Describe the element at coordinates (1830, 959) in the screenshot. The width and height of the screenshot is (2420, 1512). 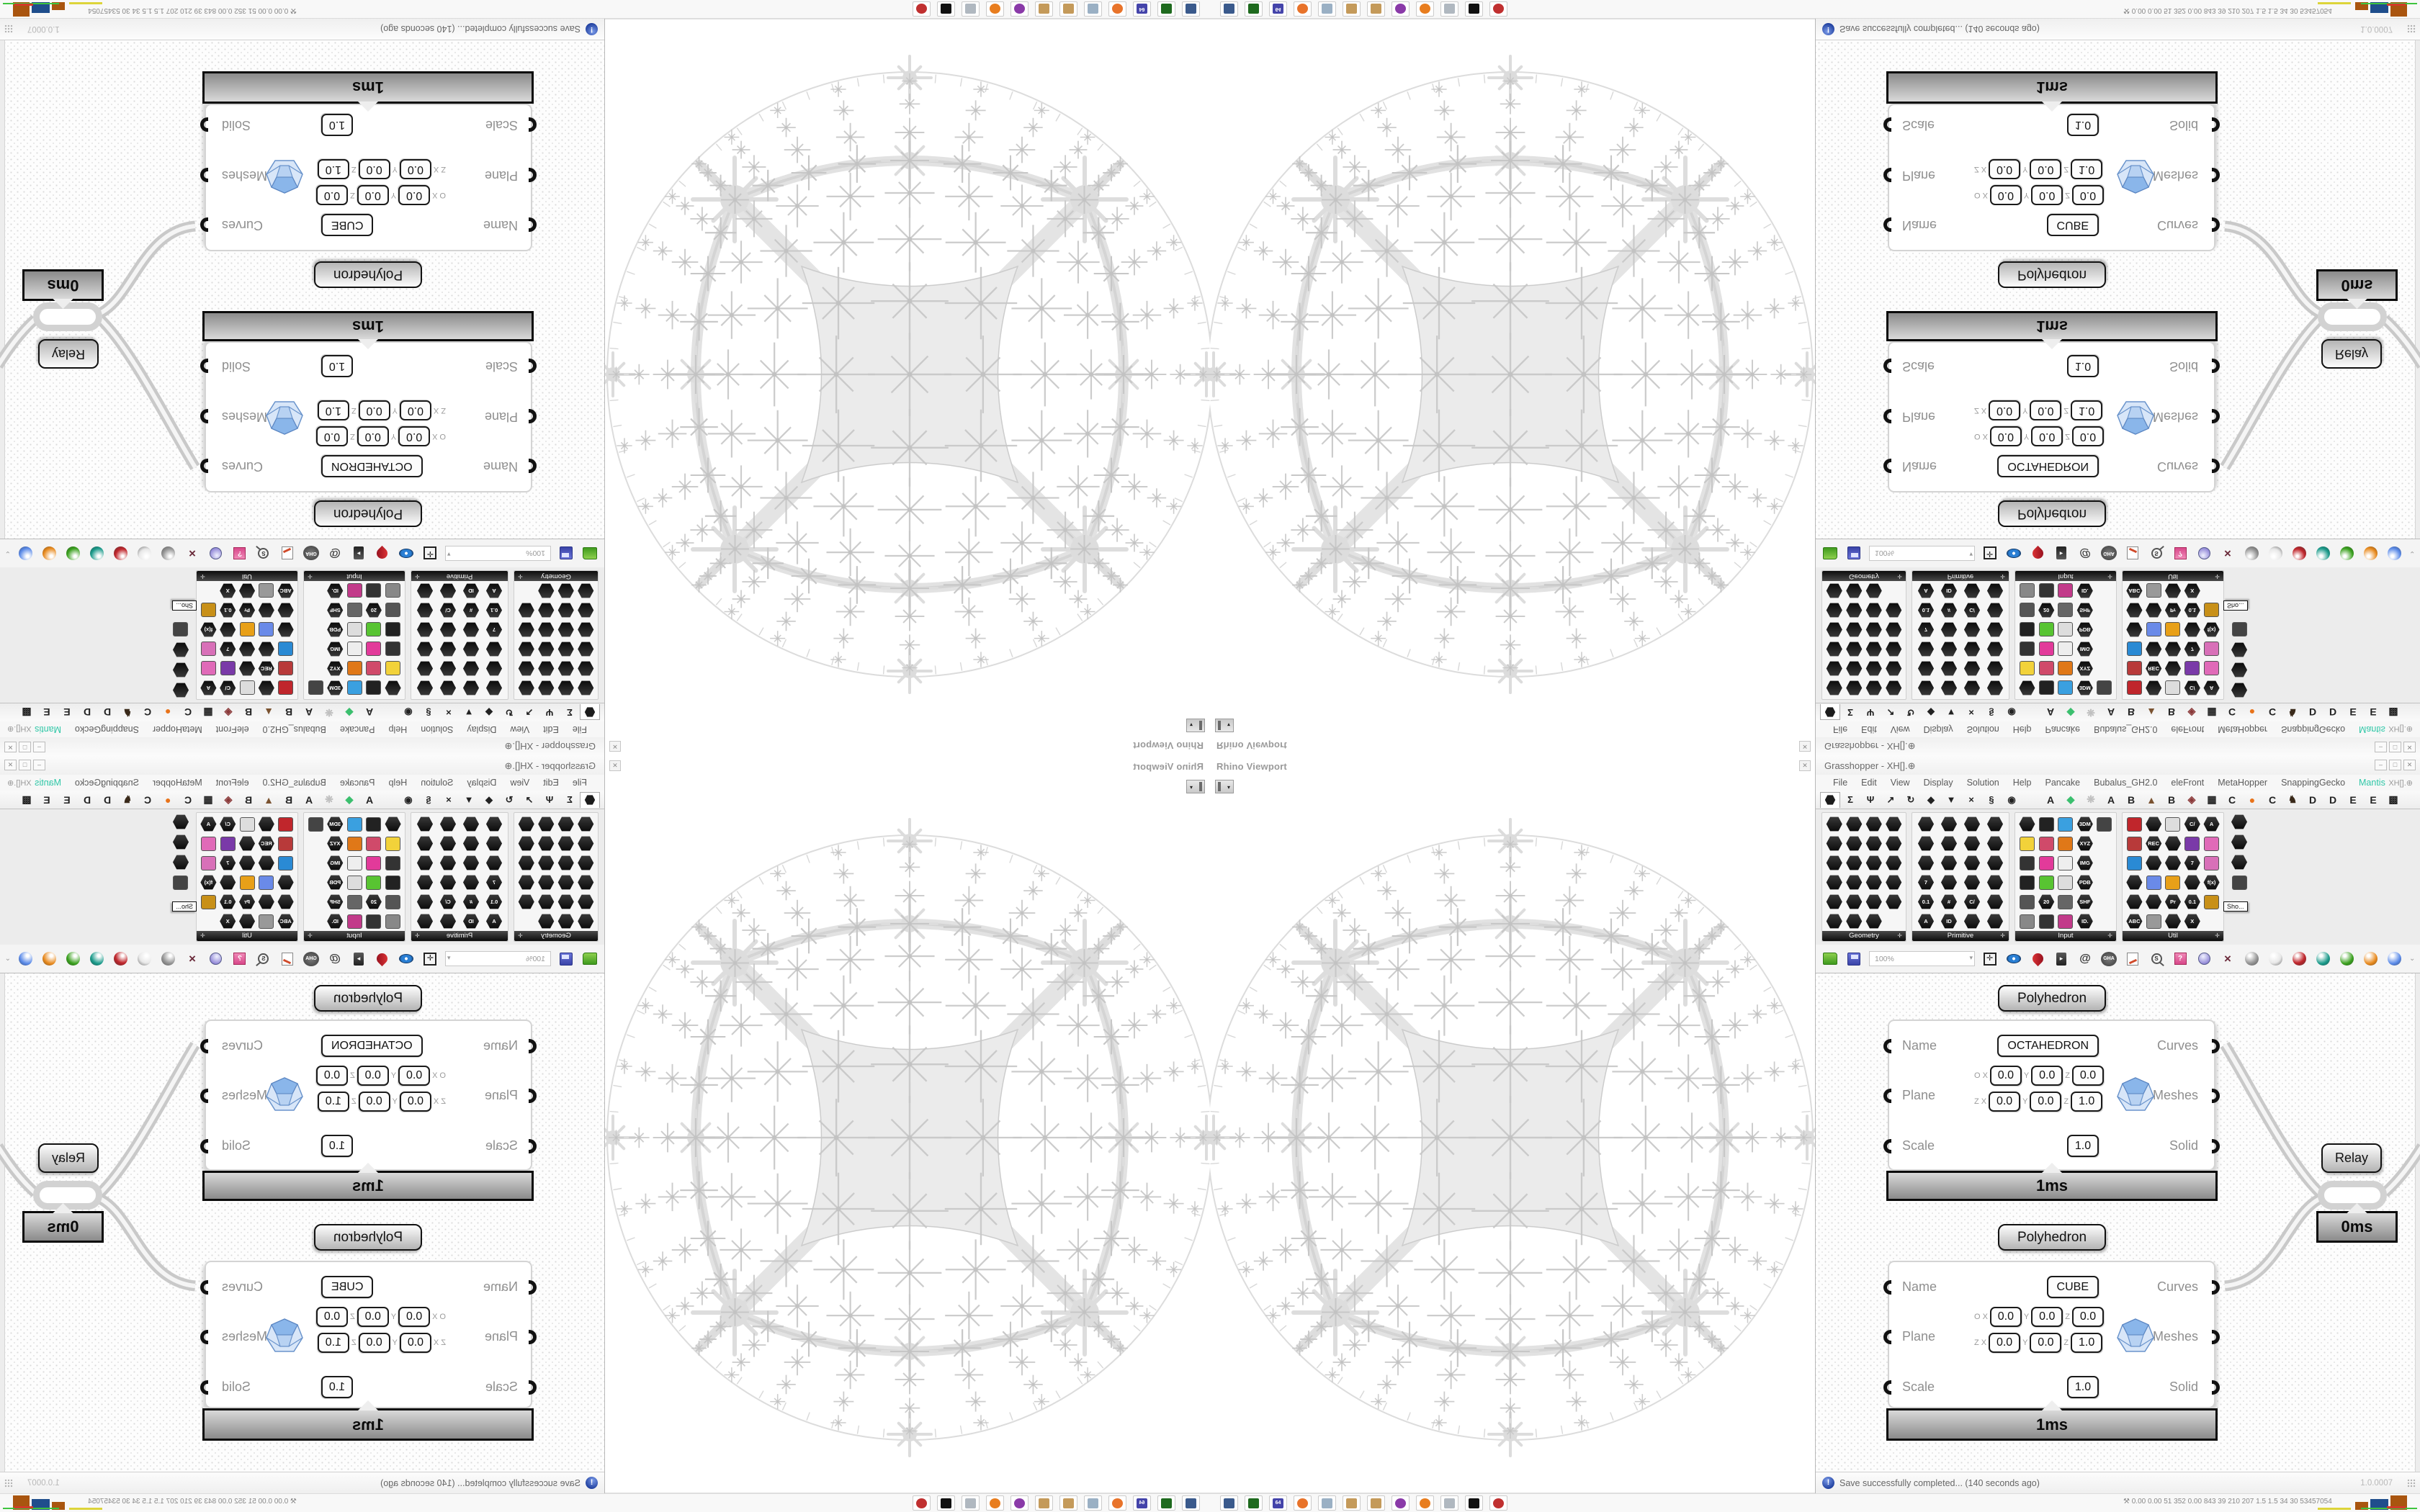
I see `open-file-icon` at that location.